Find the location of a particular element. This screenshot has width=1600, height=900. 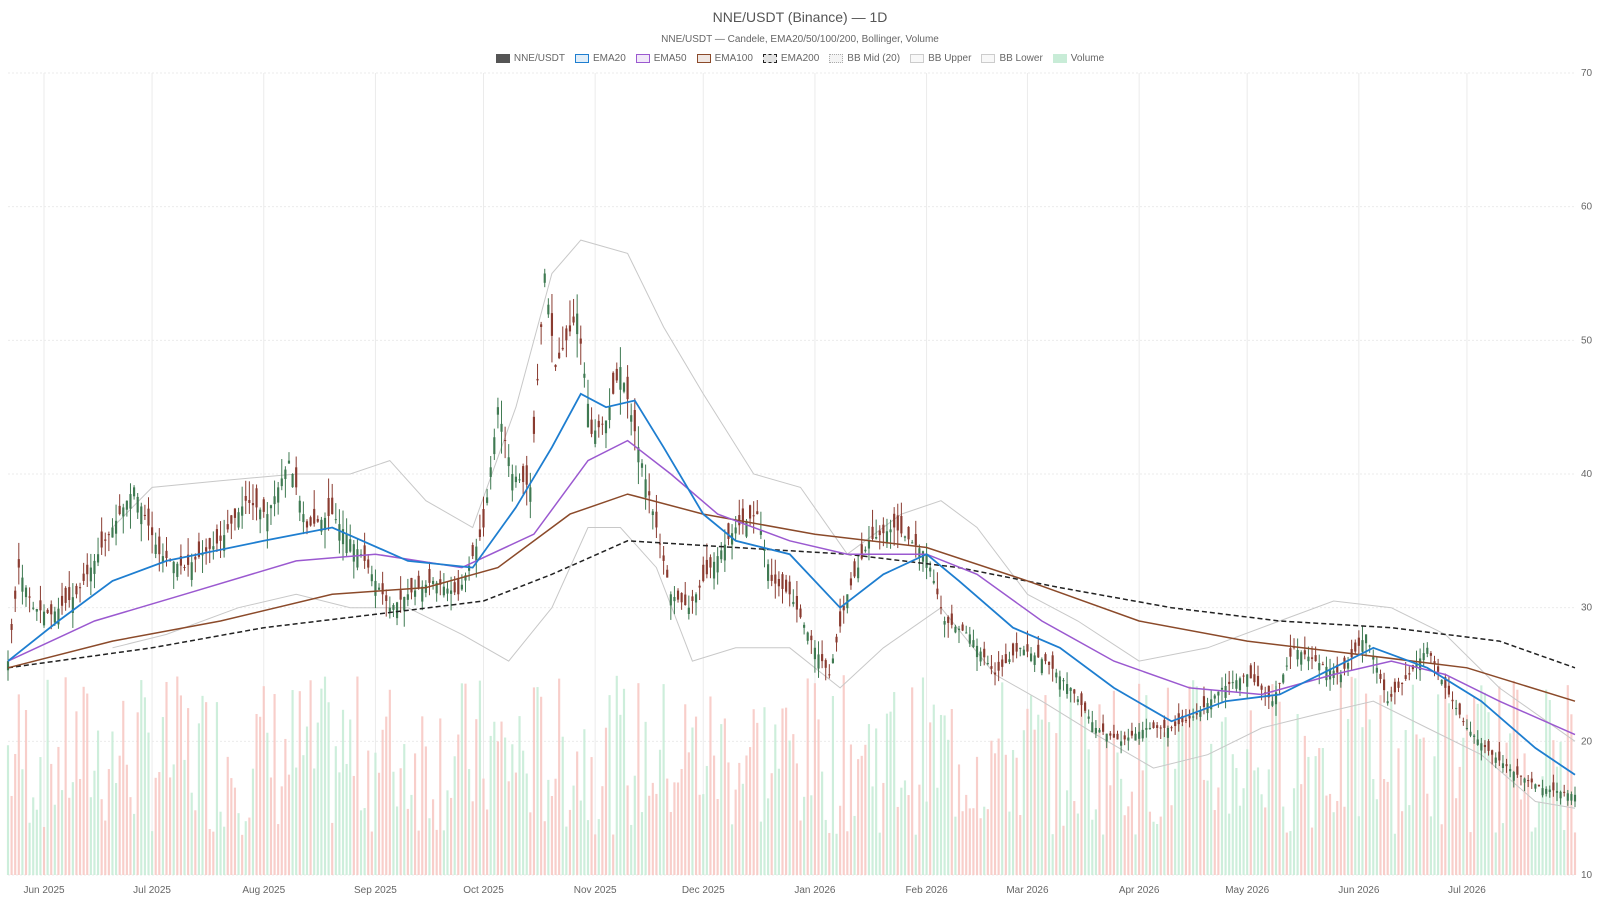

chart-title: NNE/USDT (Binance) — 1D is located at coordinates (800, 17).